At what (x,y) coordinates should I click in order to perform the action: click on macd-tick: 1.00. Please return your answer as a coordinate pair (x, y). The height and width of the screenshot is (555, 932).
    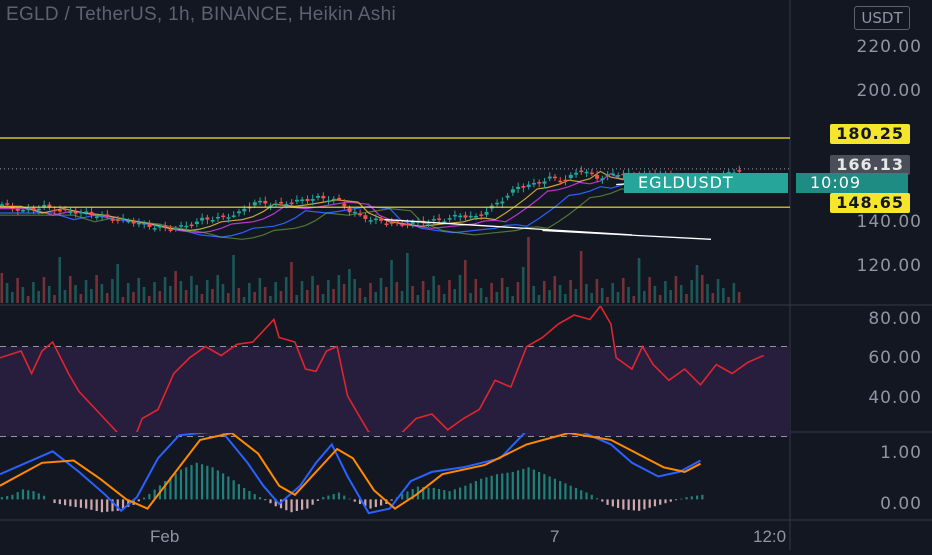
    Looking at the image, I should click on (901, 453).